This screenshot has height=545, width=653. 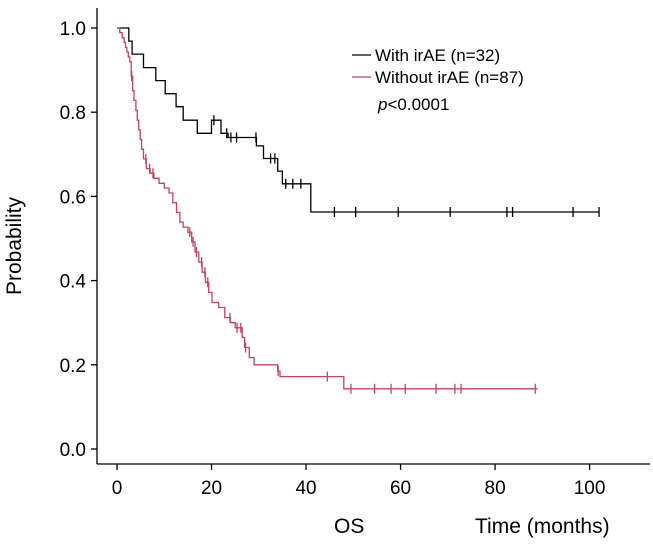 What do you see at coordinates (73, 197) in the screenshot?
I see `y-tick-label: 0.6` at bounding box center [73, 197].